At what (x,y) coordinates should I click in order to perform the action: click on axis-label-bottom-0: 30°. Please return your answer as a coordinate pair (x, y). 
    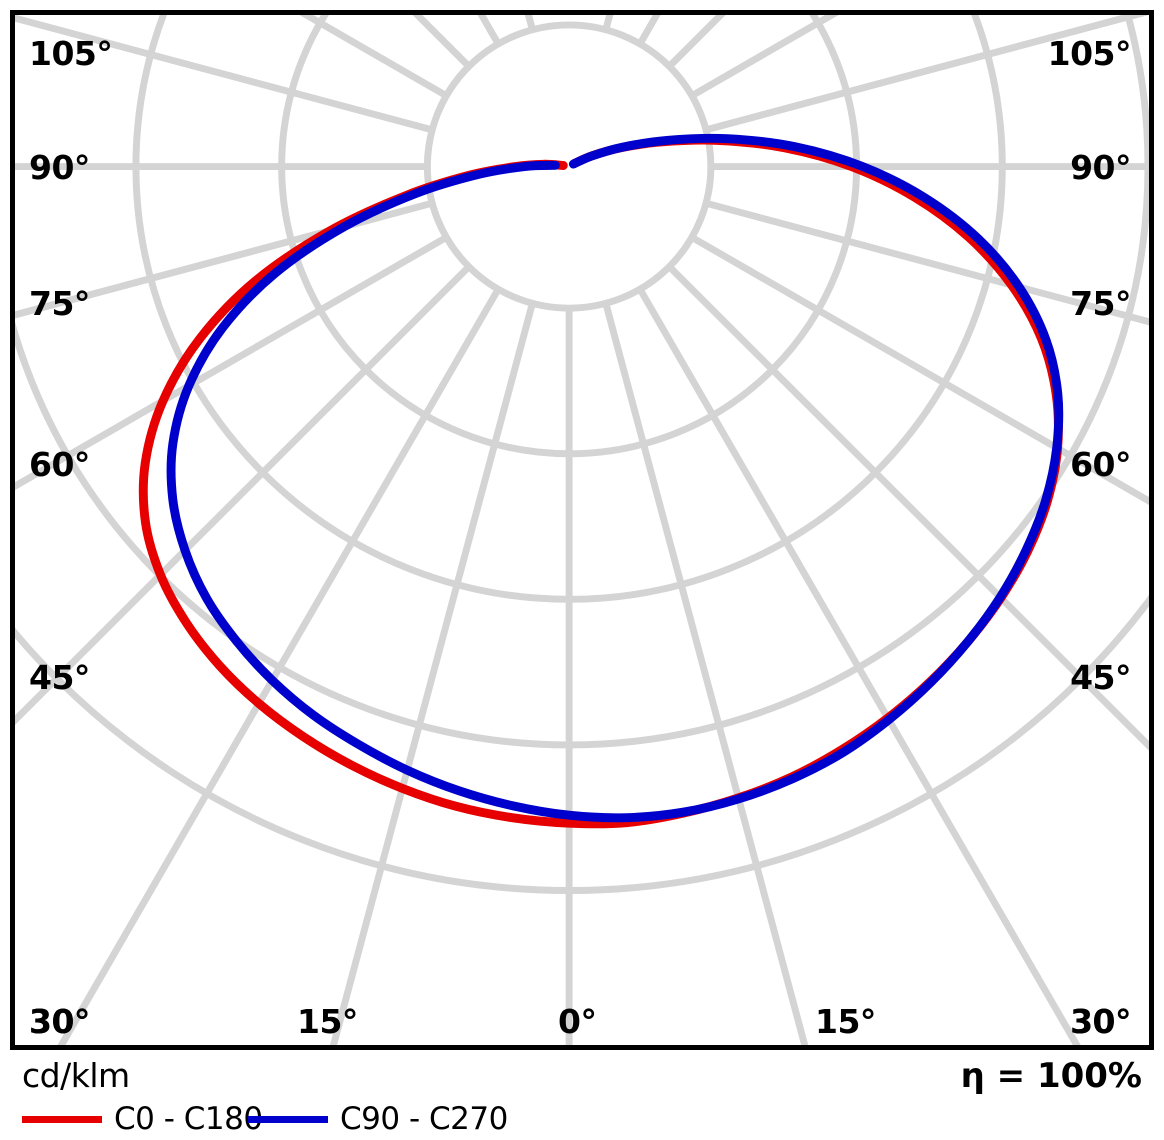
    Looking at the image, I should click on (59, 1021).